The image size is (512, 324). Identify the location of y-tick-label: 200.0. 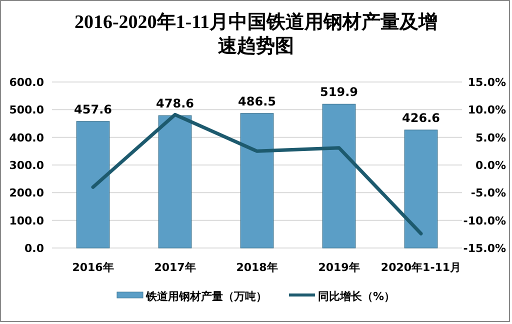
(26, 193).